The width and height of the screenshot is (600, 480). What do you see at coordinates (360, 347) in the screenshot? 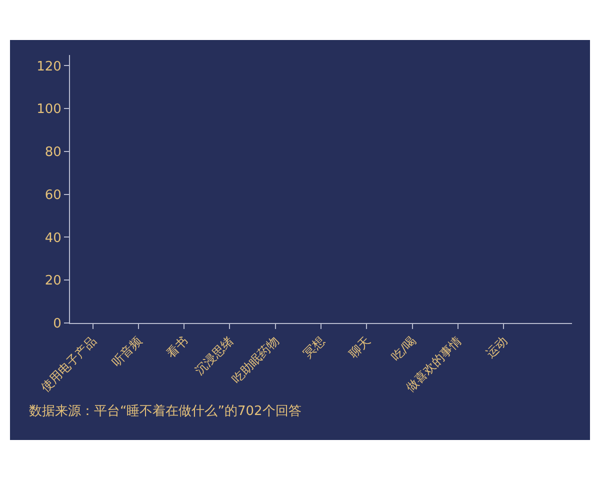
I see `x-tick-label: 聊天` at bounding box center [360, 347].